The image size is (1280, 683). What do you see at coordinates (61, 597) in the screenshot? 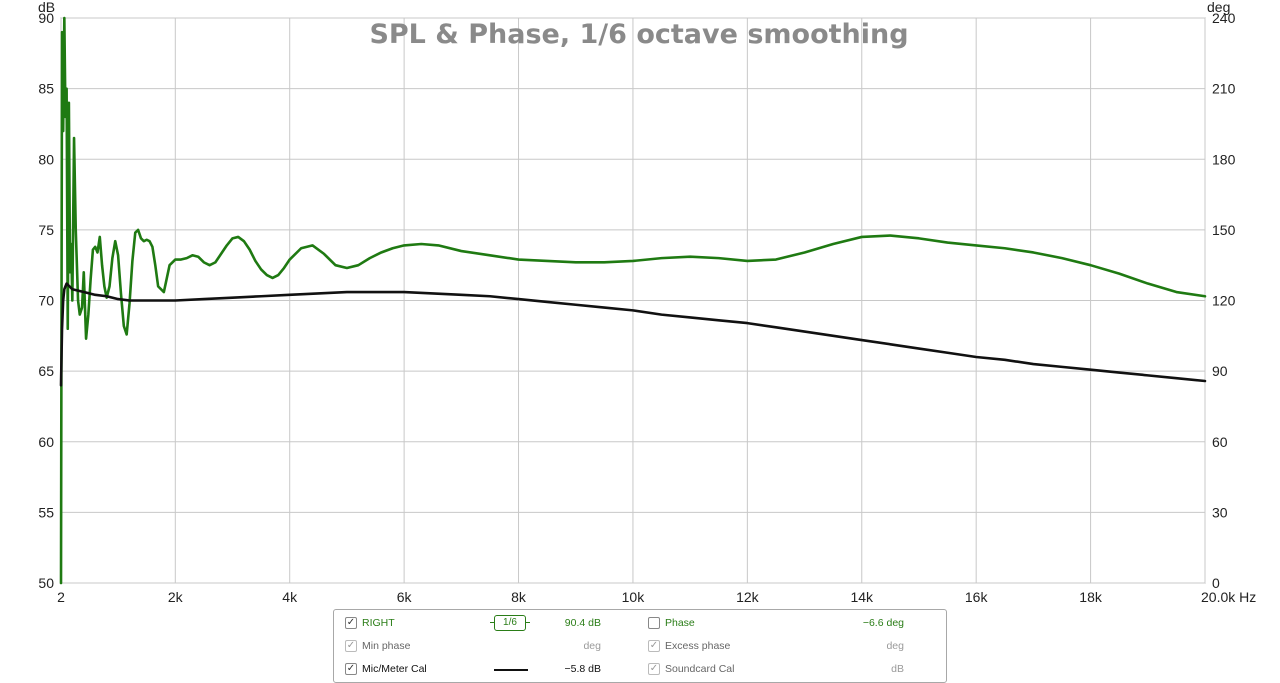
I see `x-tick-label: 2` at bounding box center [61, 597].